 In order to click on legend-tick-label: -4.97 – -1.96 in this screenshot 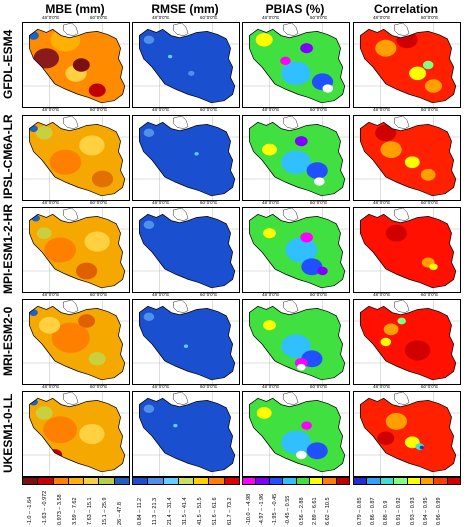, I will do `click(261, 509)`.